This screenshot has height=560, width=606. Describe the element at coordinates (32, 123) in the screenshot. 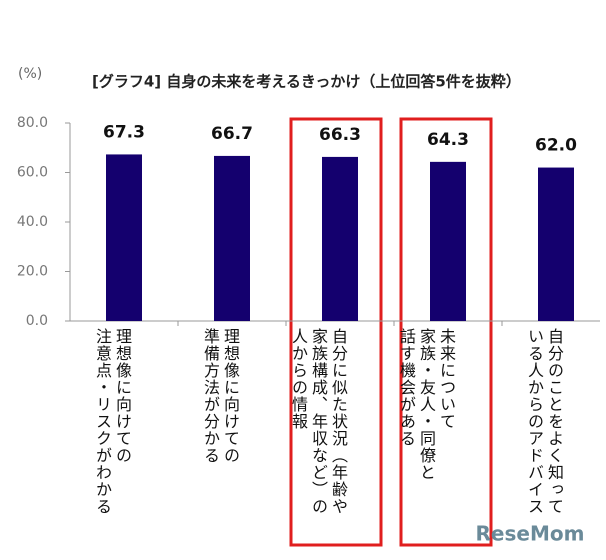

I see `y-tick-label: 80.0` at that location.